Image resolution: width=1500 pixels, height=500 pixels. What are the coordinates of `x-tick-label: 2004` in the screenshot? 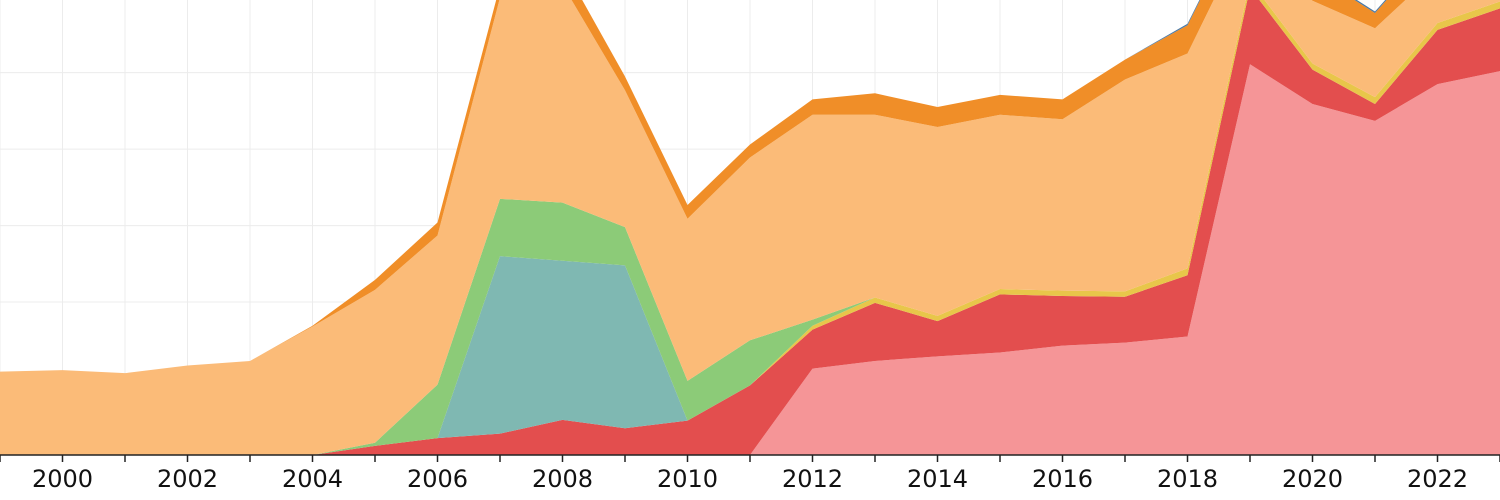 It's located at (312, 479).